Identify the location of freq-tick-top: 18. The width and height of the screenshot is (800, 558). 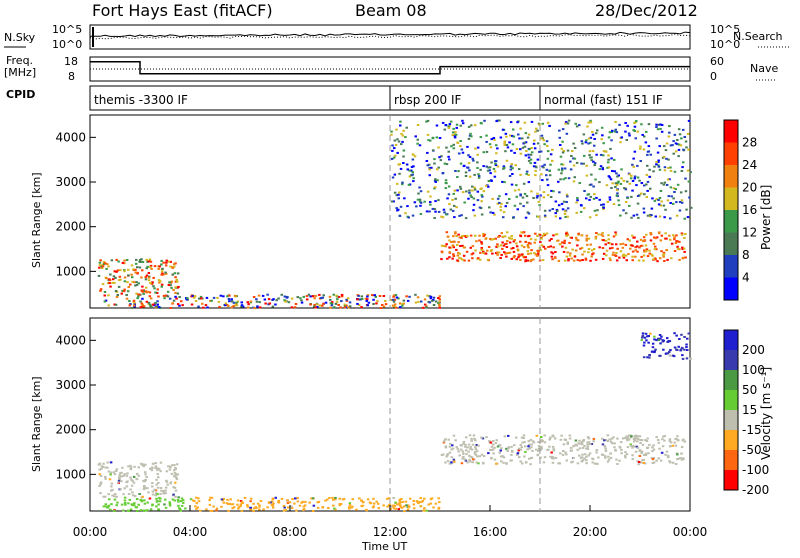
(71, 61).